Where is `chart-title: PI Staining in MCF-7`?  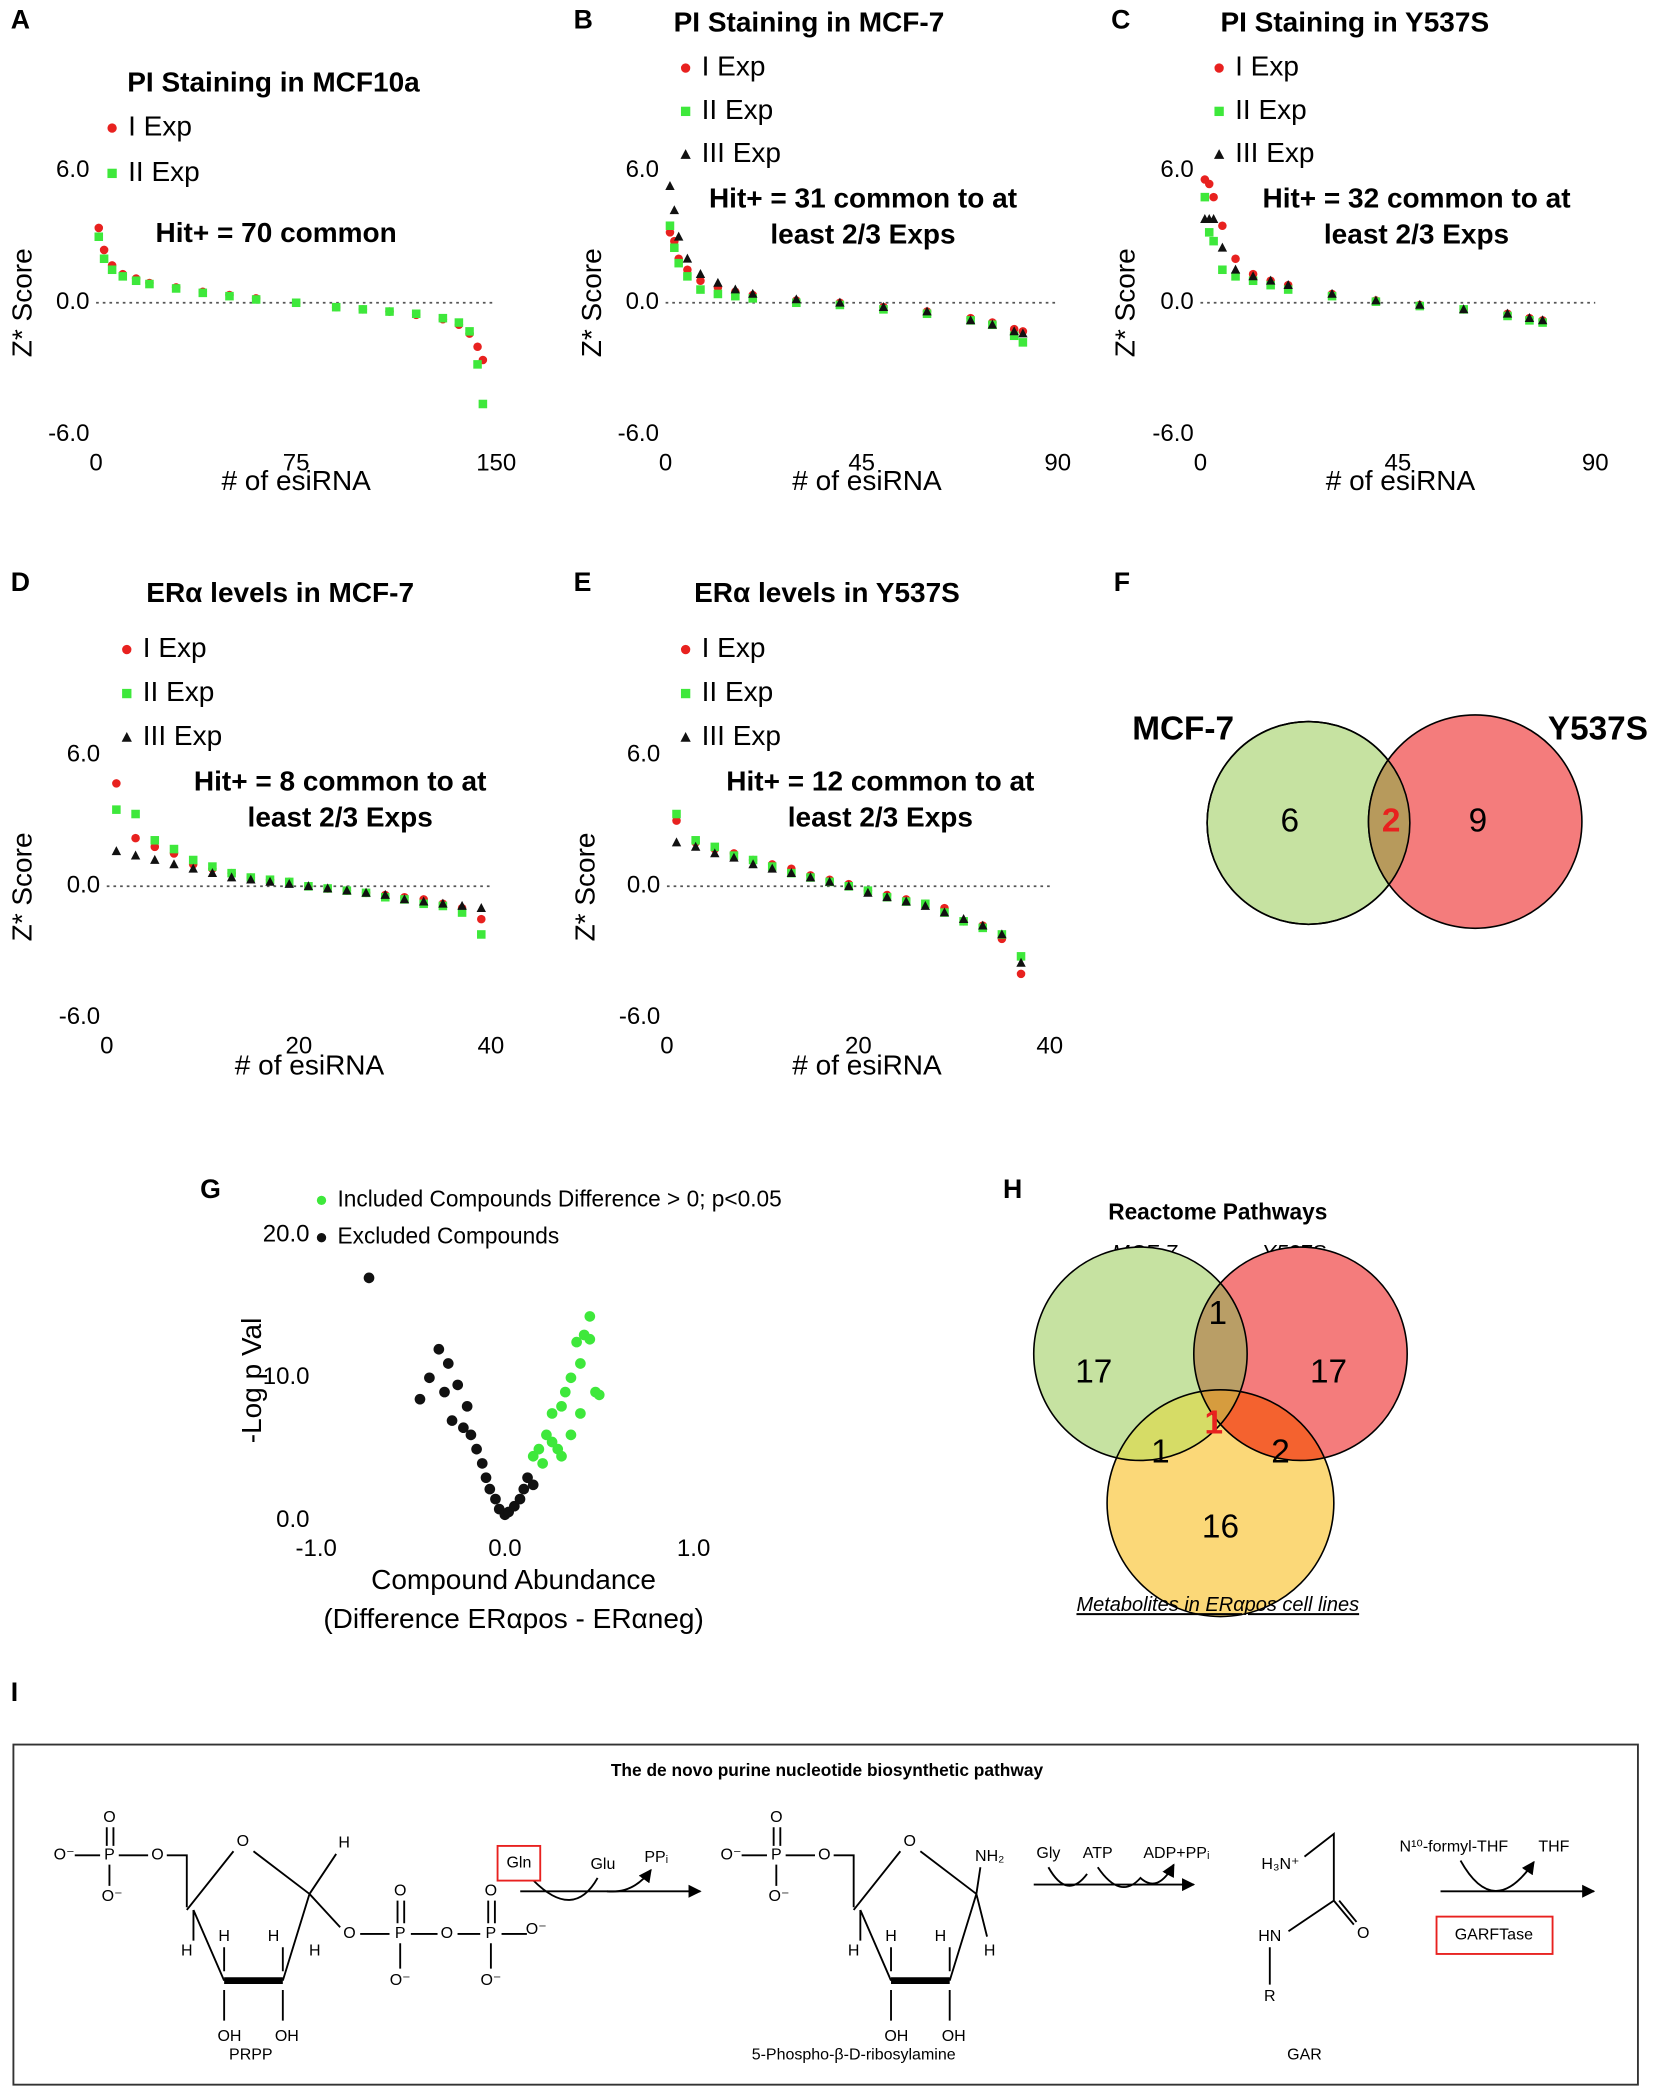 chart-title: PI Staining in MCF-7 is located at coordinates (809, 21).